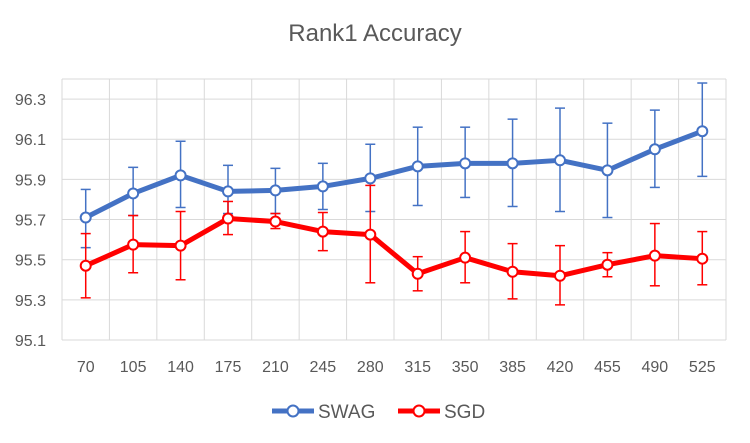  What do you see at coordinates (346, 412) in the screenshot?
I see `legend-swag-label: SWAG` at bounding box center [346, 412].